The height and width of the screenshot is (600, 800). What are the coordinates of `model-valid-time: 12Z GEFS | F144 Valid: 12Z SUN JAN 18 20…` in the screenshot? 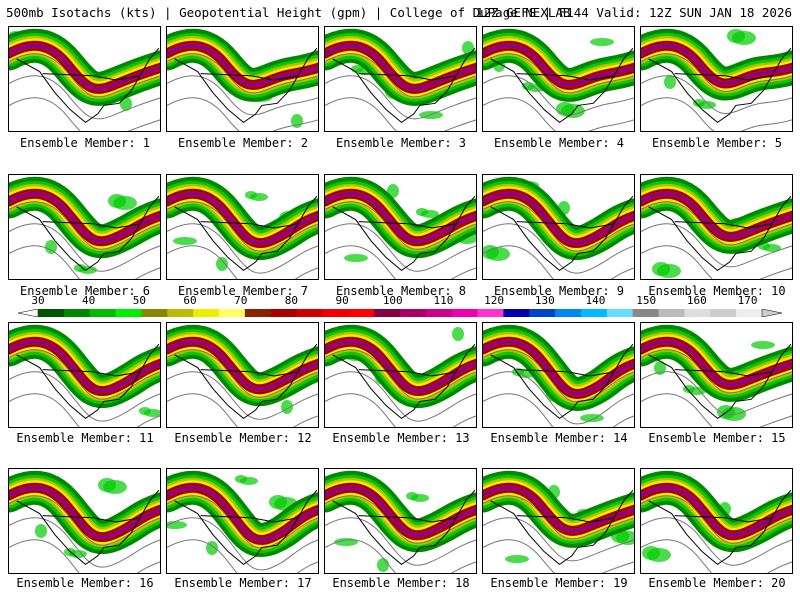 It's located at (633, 12).